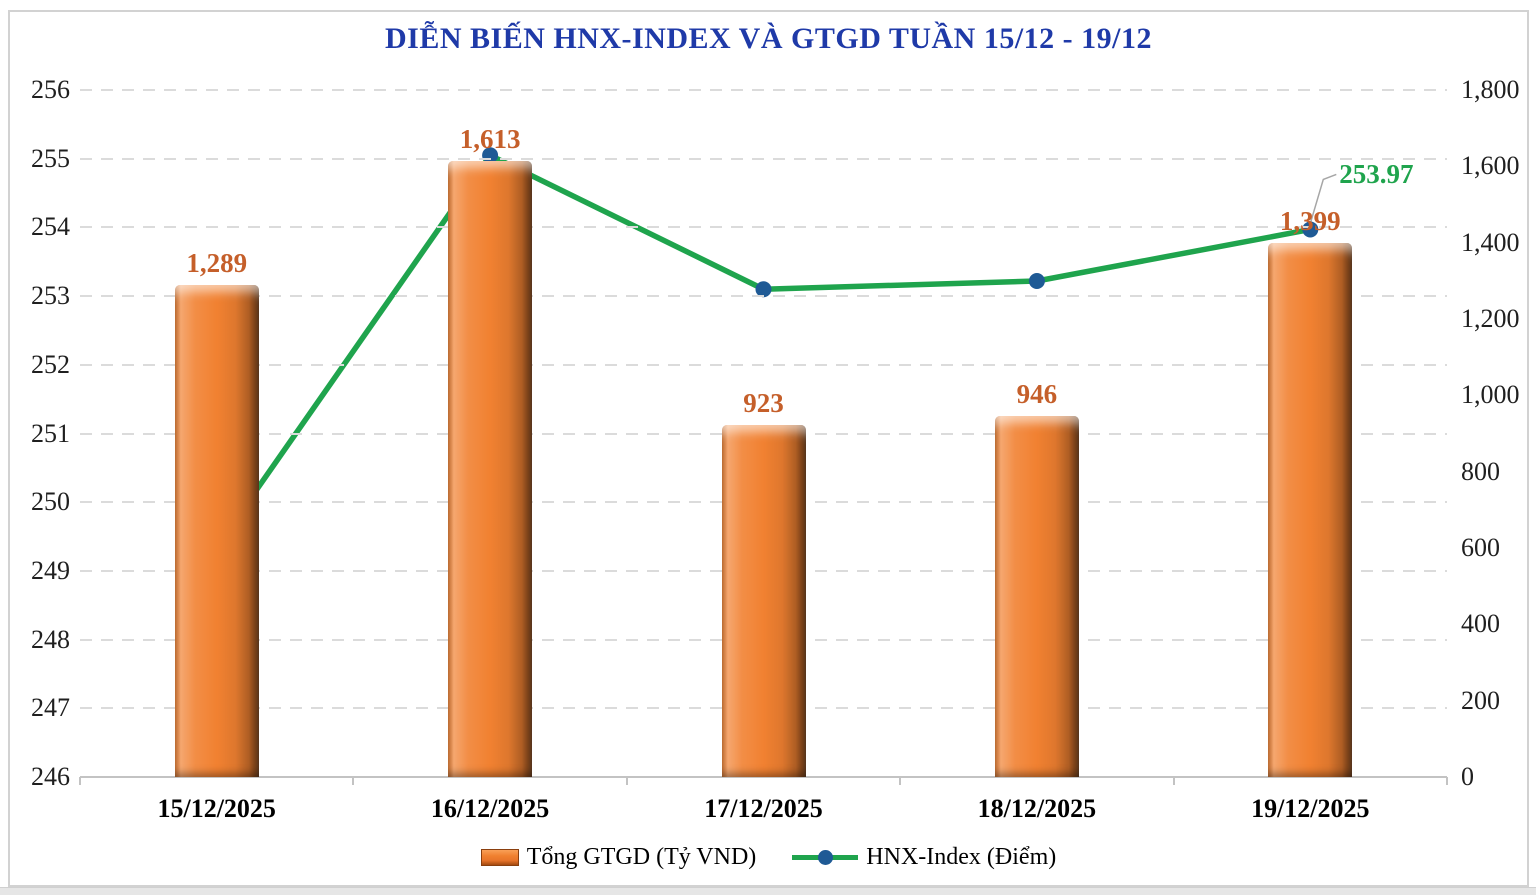  I want to click on right-axis-tick-label: 200, so click(1480, 700).